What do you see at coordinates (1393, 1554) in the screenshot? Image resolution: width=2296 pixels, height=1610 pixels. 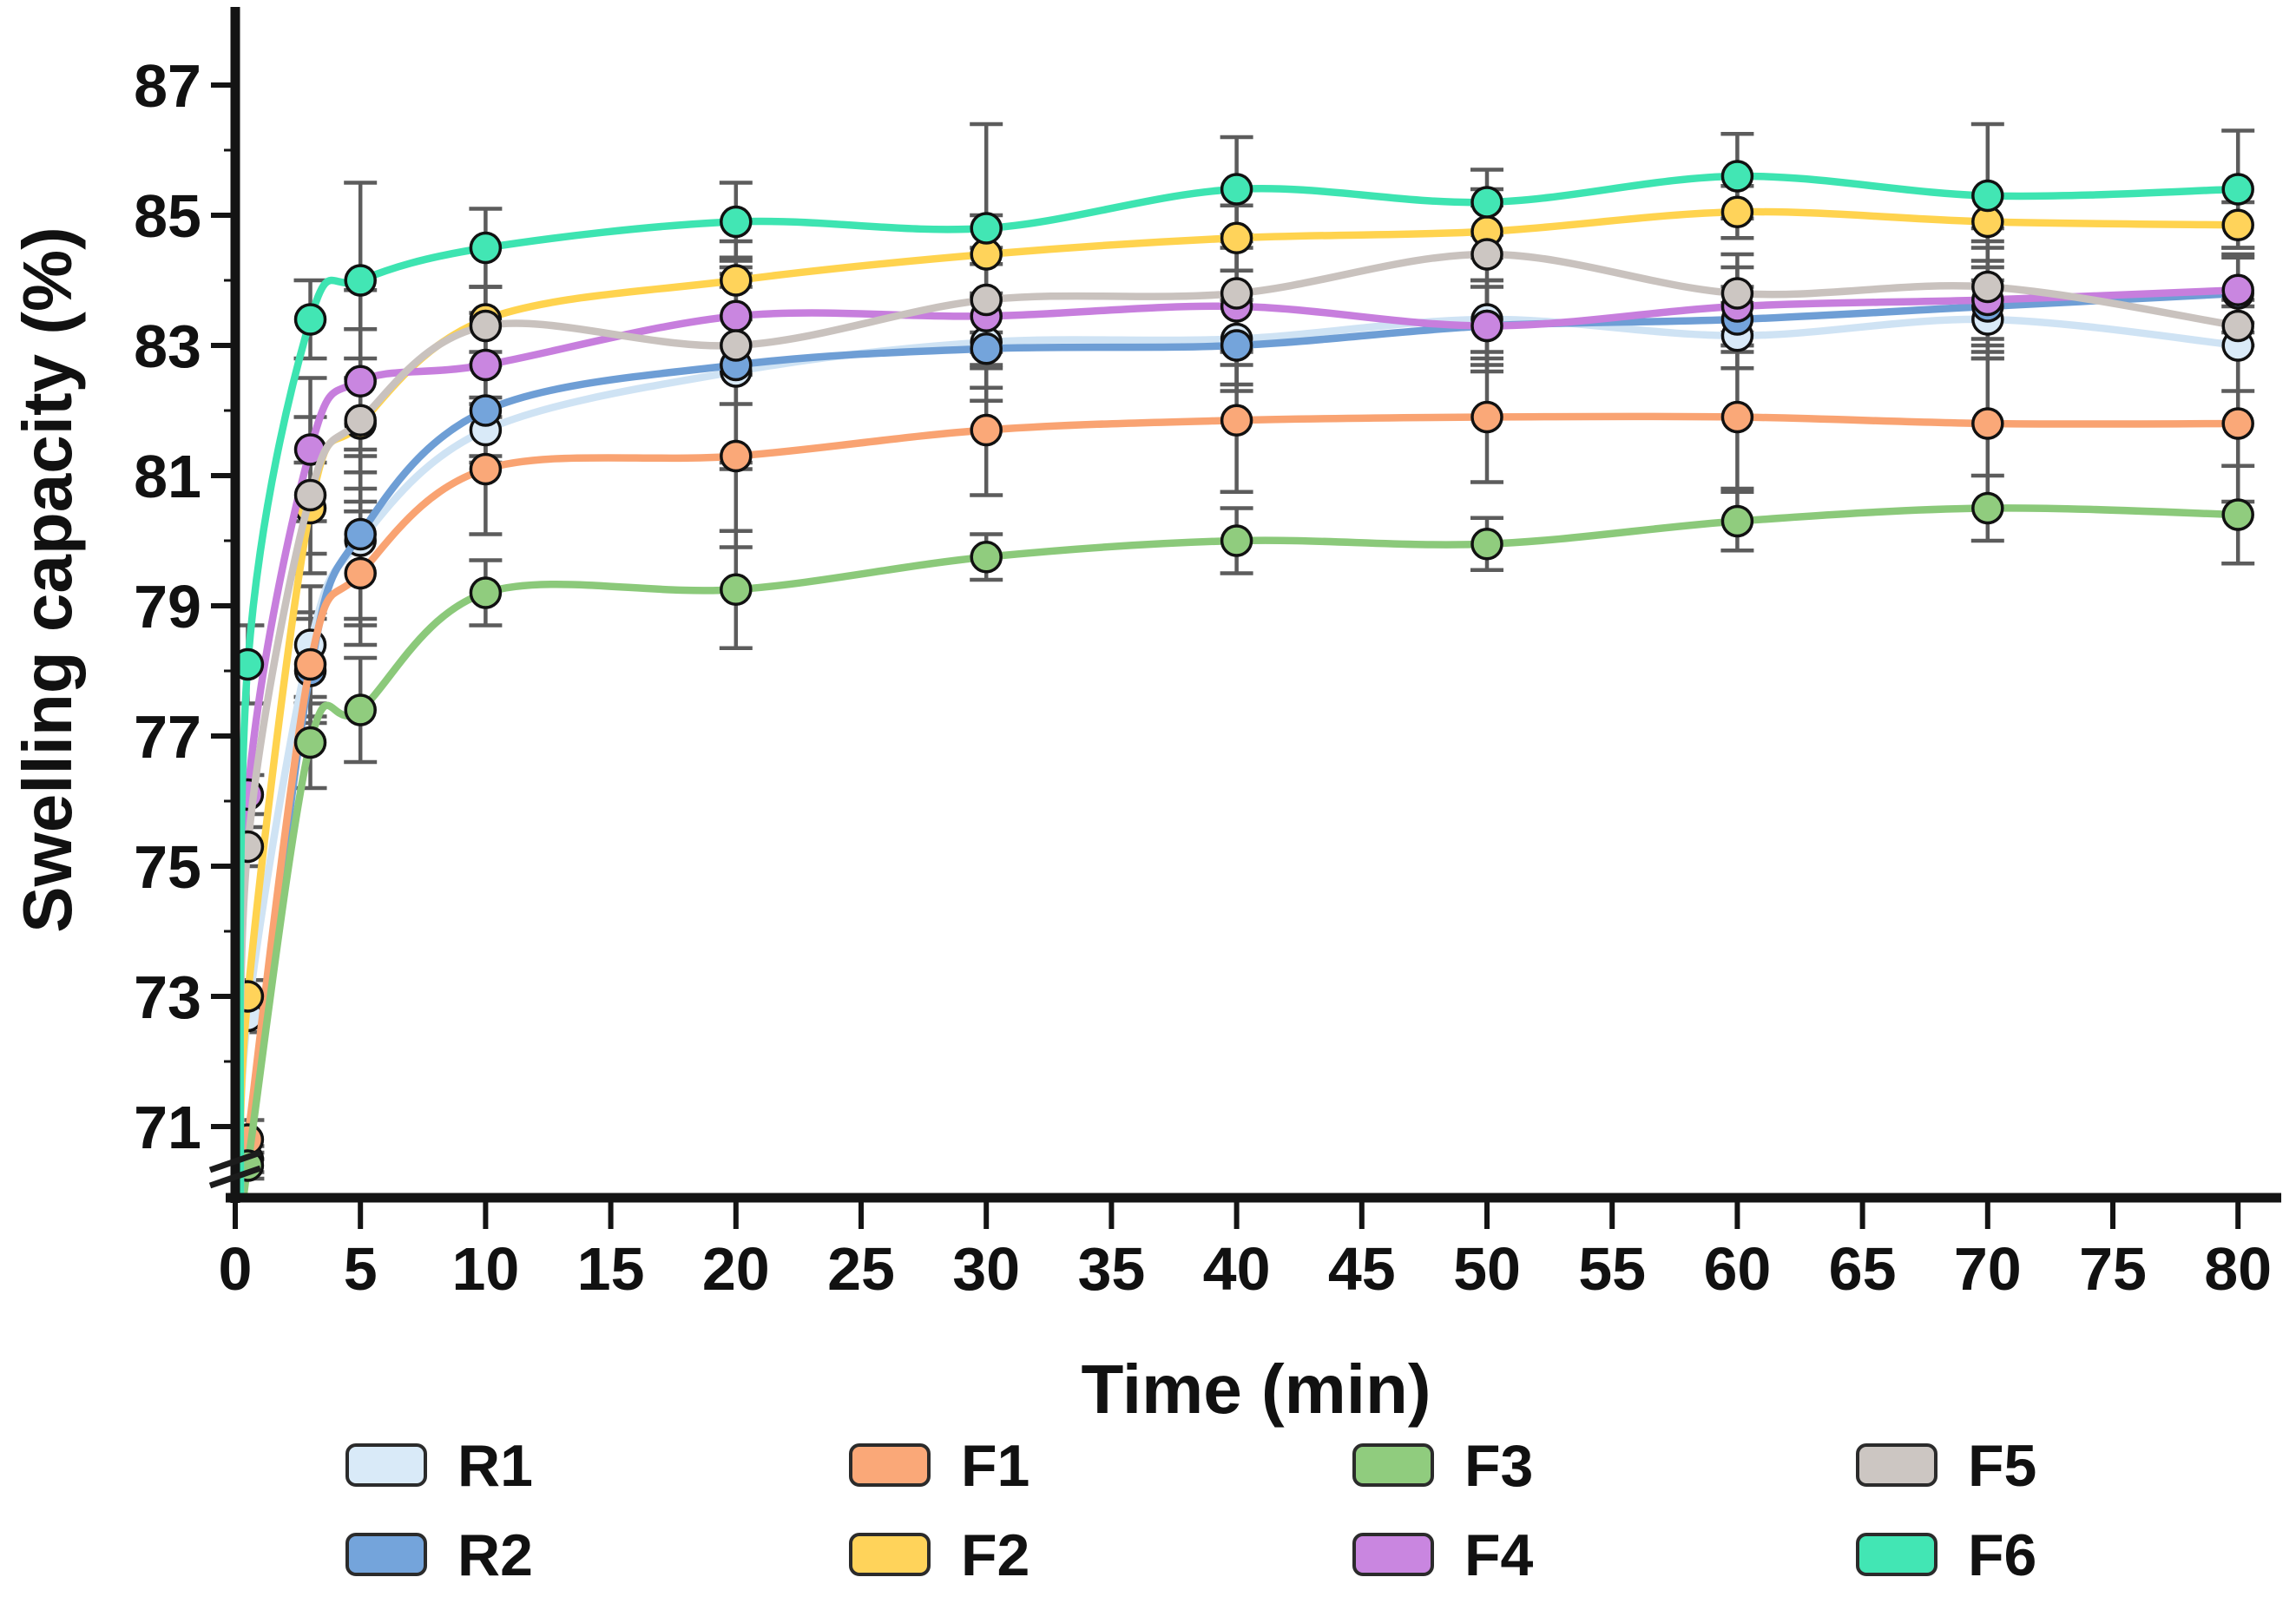 I see `legend-swatch-F4` at bounding box center [1393, 1554].